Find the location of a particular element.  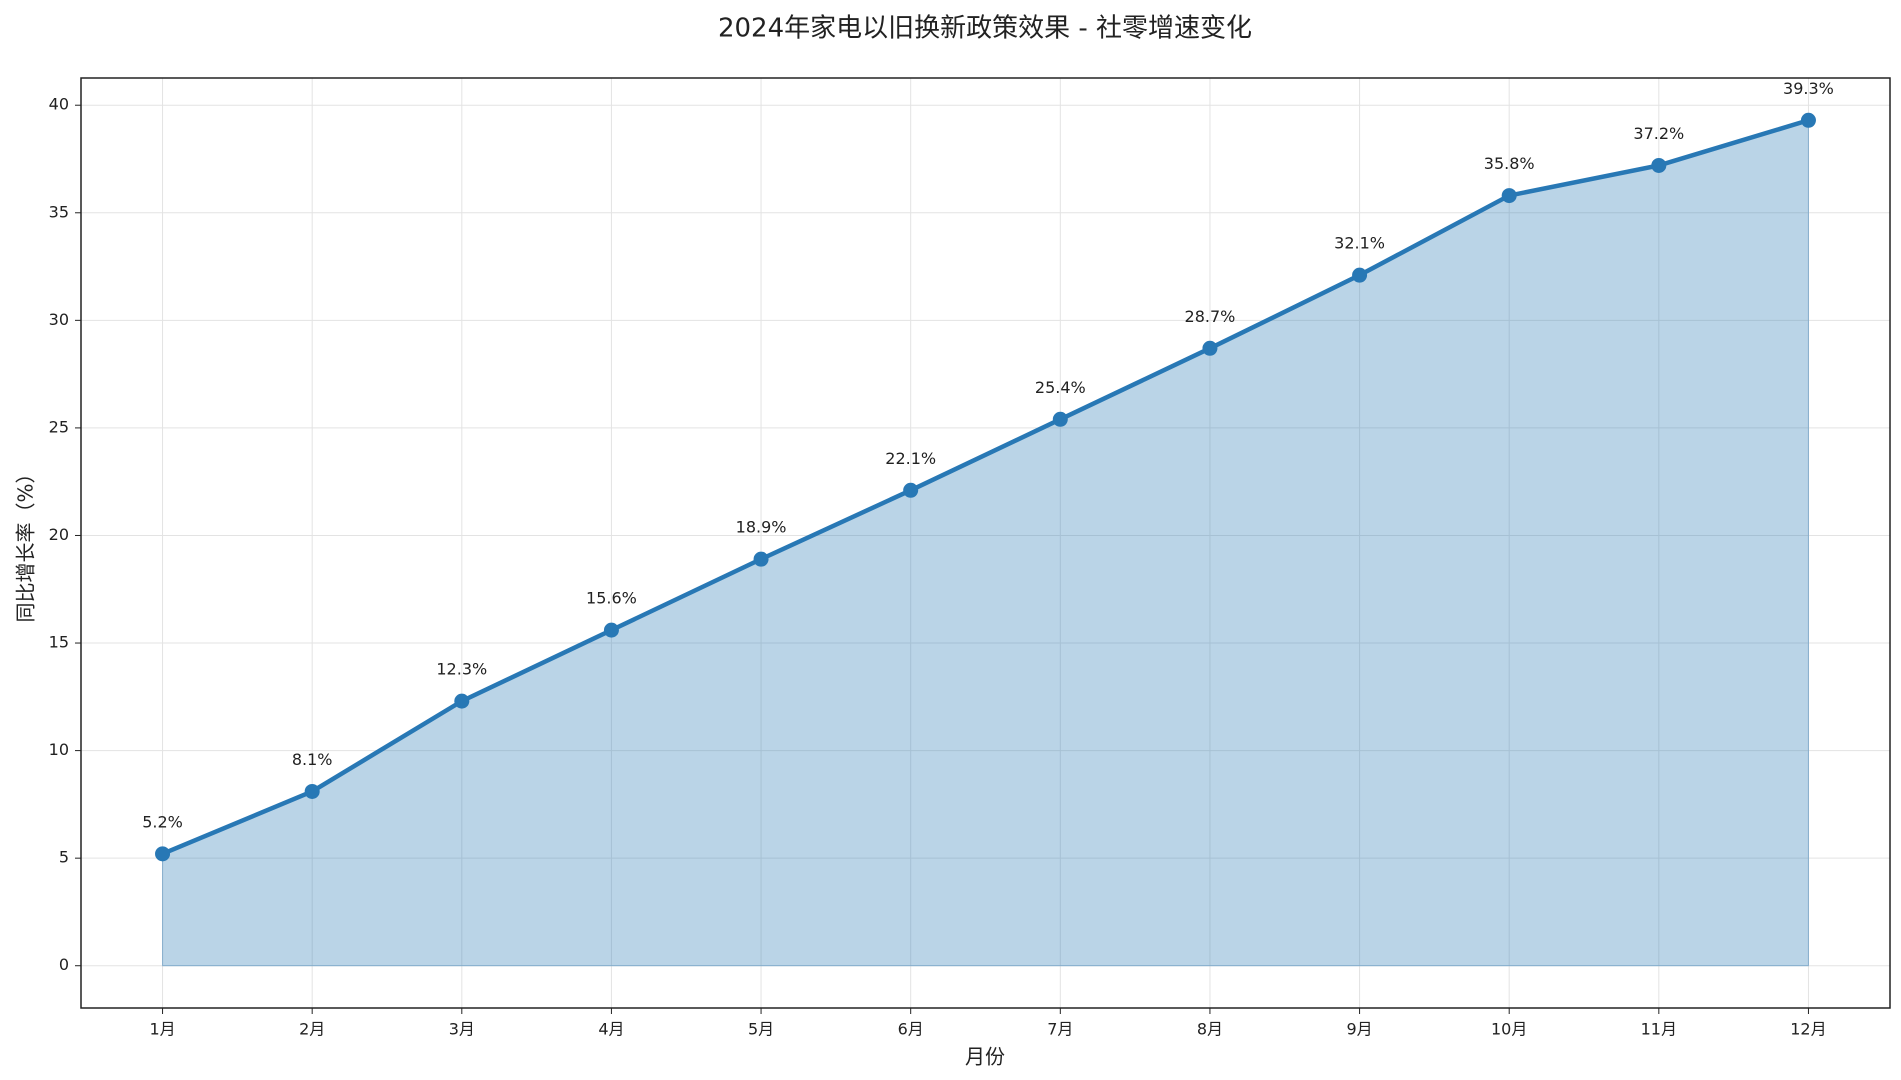

value-label: 37.2% is located at coordinates (1658, 133).